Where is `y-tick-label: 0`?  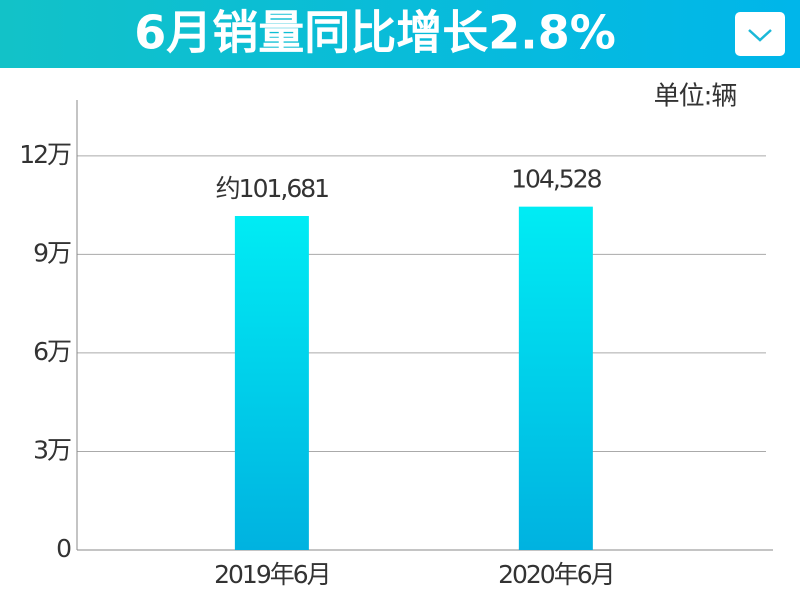
y-tick-label: 0 is located at coordinates (63, 548).